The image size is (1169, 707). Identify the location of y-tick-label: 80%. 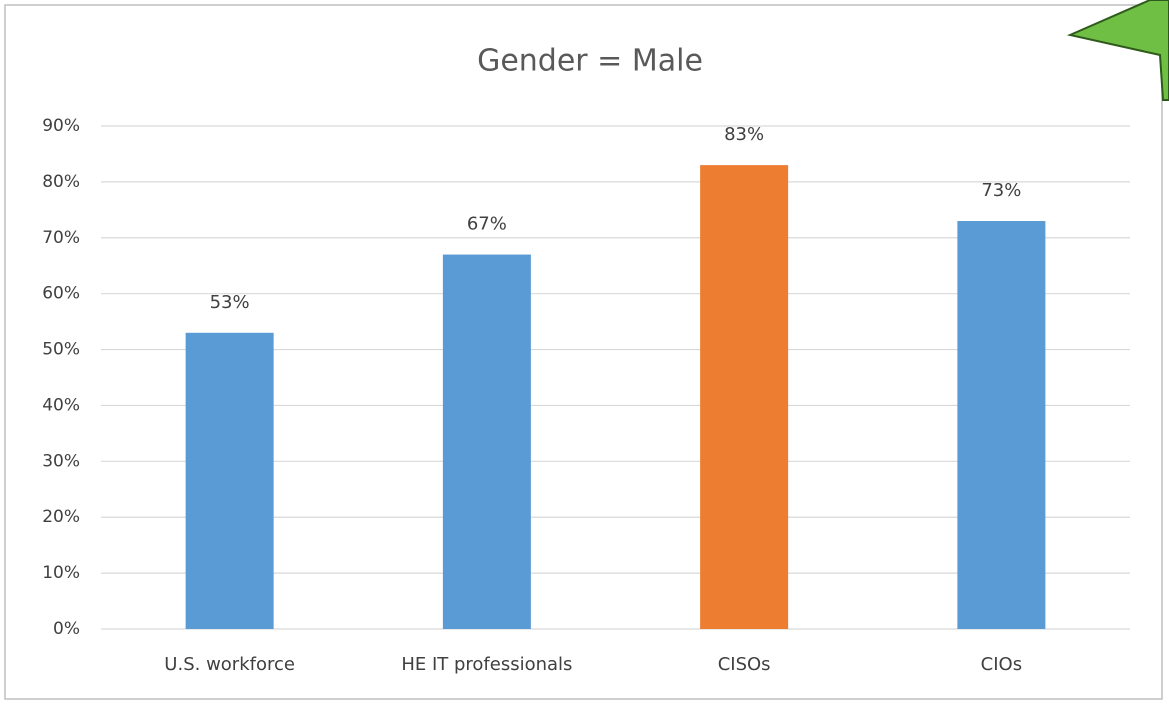
(61, 182).